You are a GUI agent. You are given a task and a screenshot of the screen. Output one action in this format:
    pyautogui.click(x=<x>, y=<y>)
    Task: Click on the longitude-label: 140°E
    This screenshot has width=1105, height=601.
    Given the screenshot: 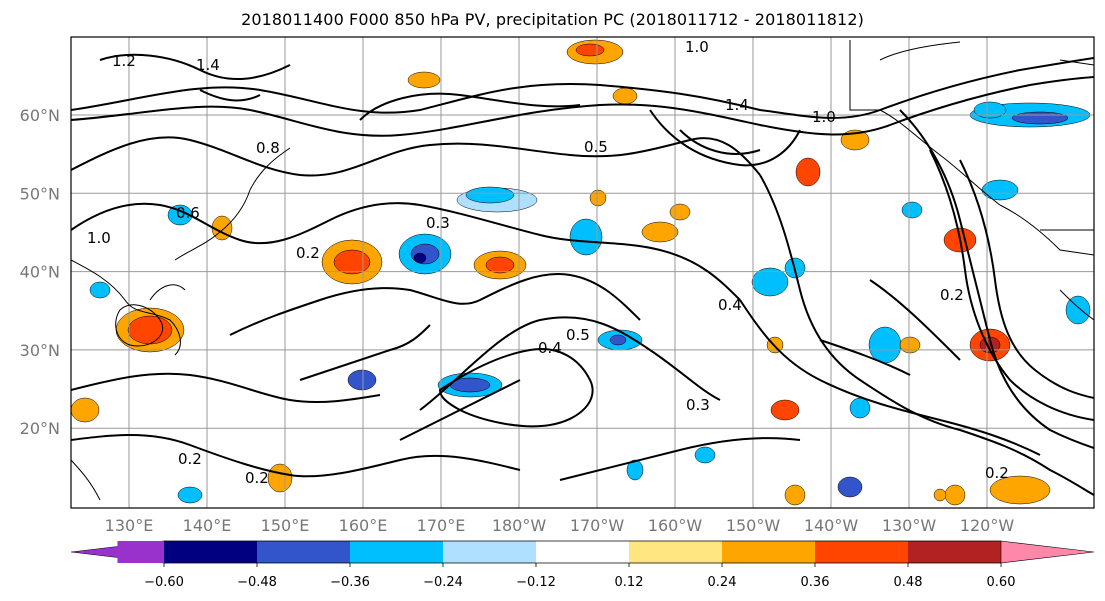 What is the action you would take?
    pyautogui.click(x=207, y=525)
    